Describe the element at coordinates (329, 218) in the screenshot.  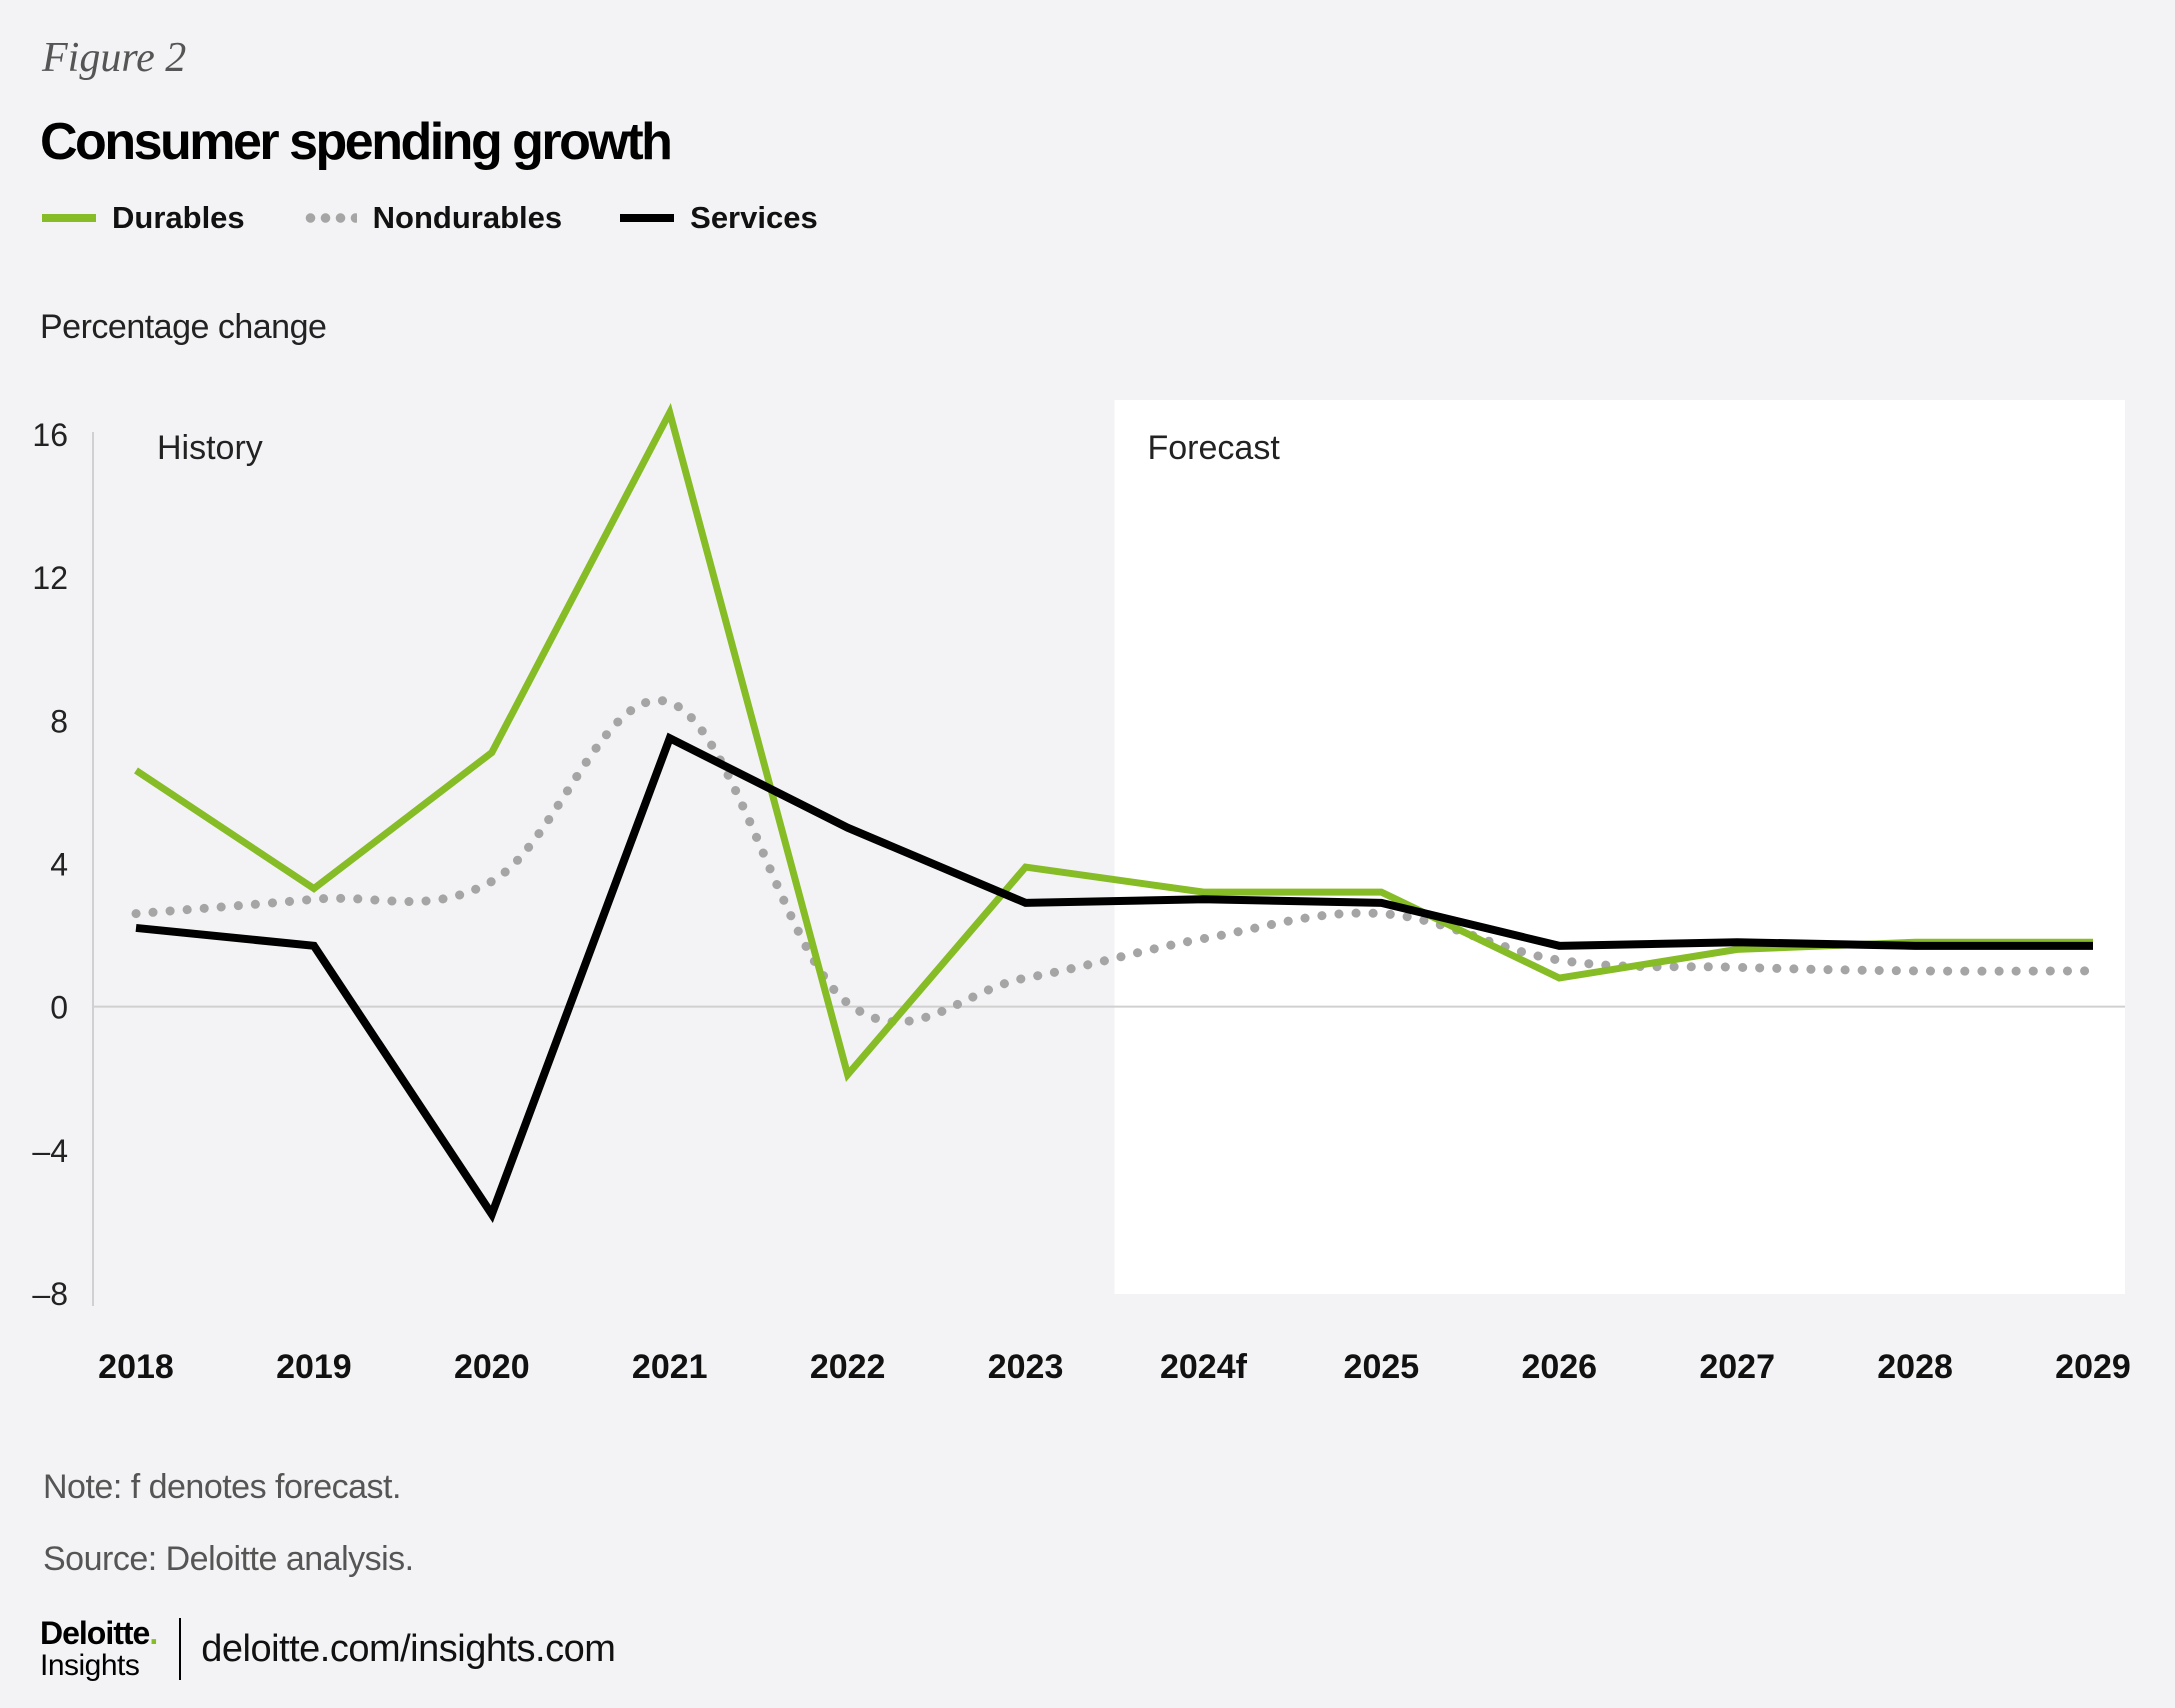
I see `legend-swatch-nondurables` at that location.